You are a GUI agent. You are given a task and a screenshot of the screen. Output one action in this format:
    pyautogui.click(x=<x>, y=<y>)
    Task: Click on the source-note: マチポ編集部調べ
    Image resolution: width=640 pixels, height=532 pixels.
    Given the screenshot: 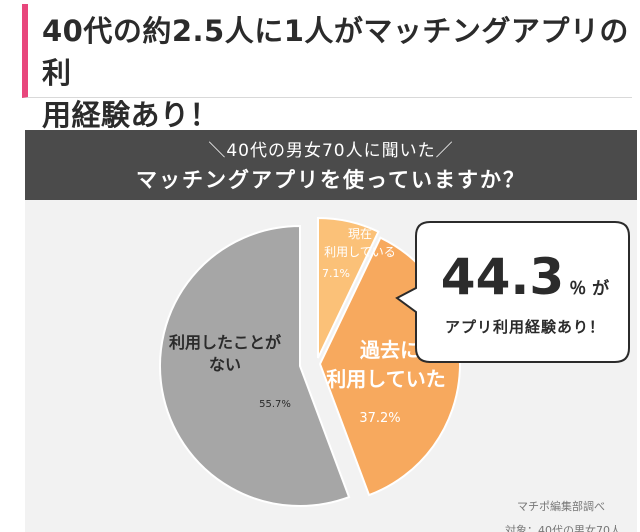 What is the action you would take?
    pyautogui.click(x=561, y=506)
    